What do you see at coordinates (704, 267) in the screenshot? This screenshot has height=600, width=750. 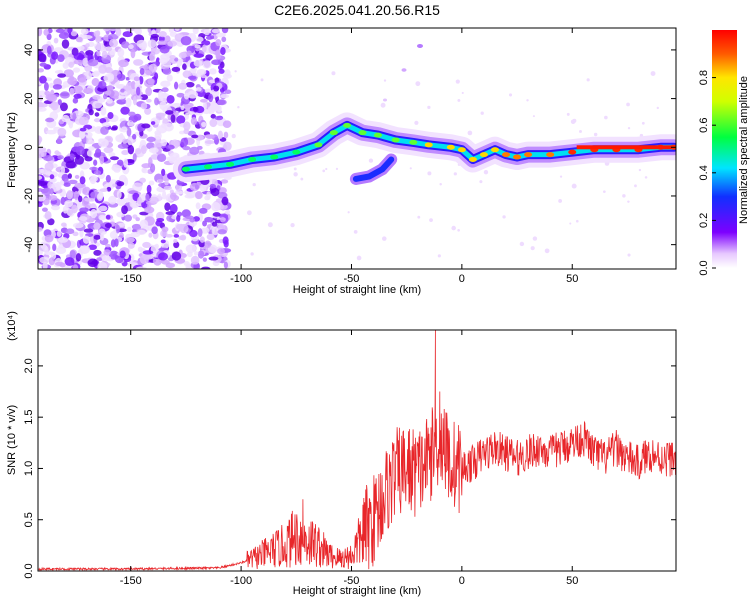 I see `colorbar-tick-label: 0.0` at bounding box center [704, 267].